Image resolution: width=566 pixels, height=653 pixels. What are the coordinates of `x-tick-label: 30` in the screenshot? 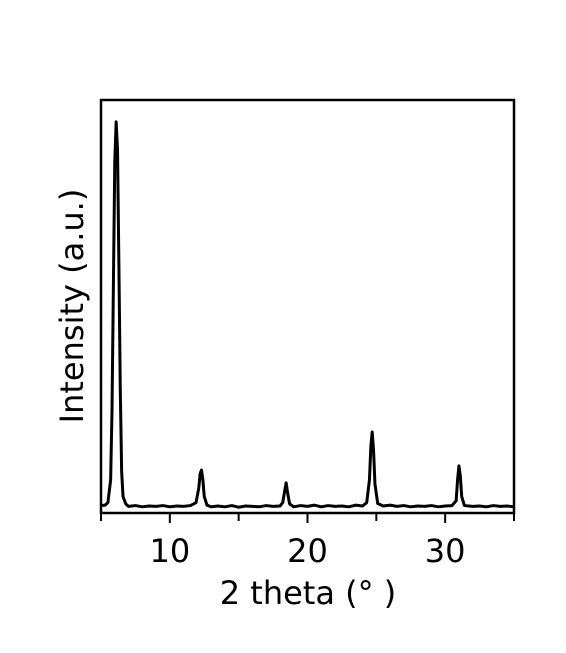 It's located at (445, 551).